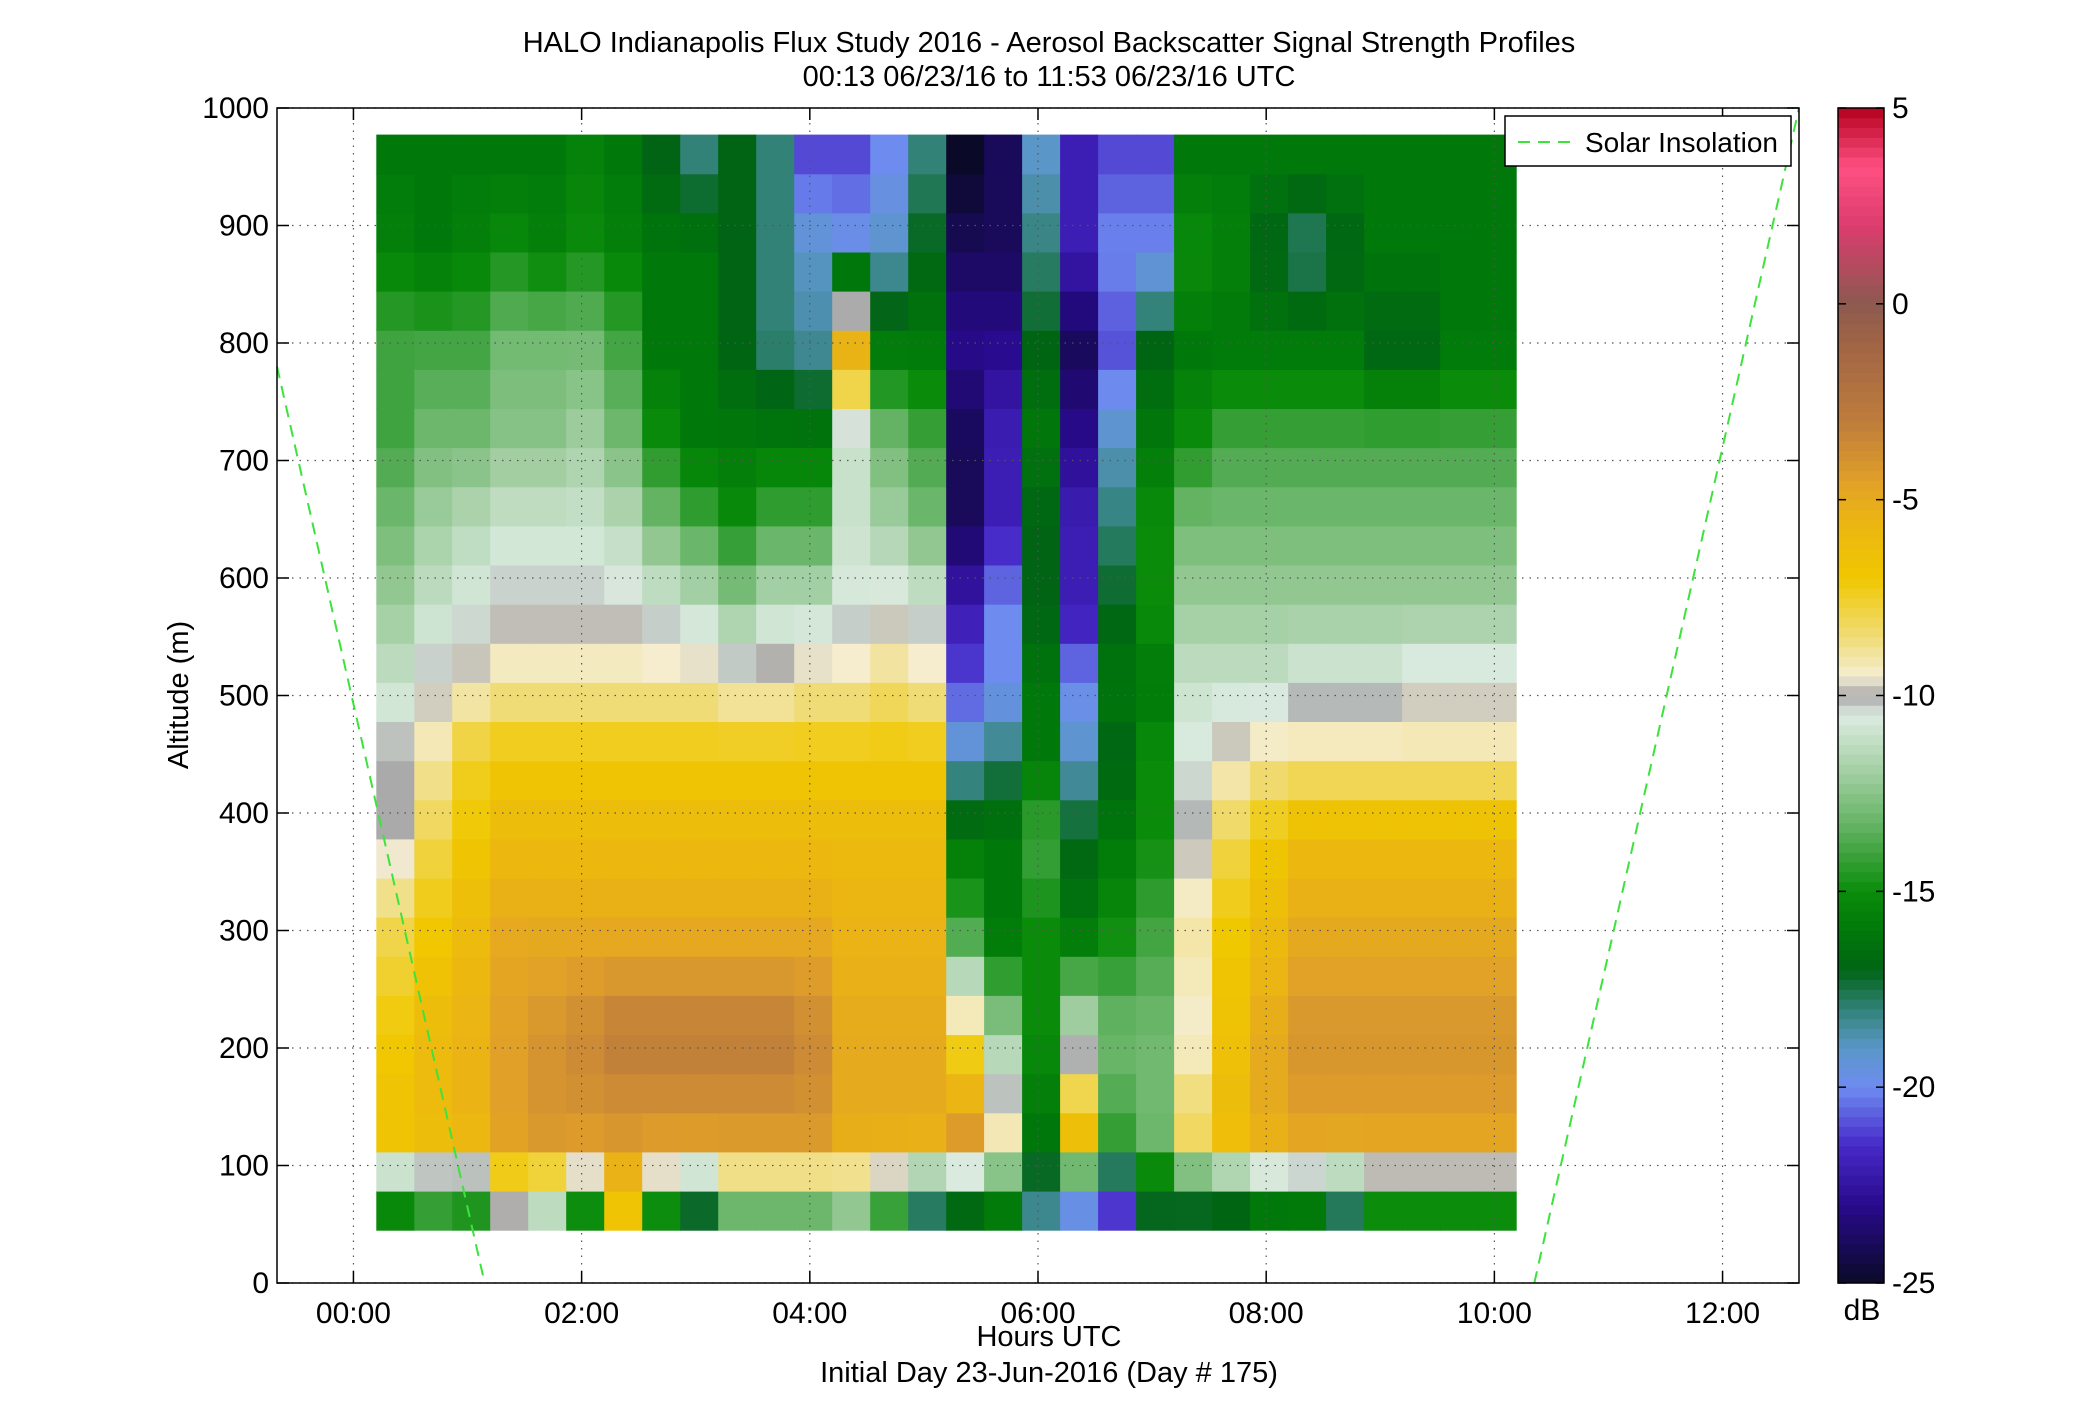 This screenshot has width=2098, height=1425. What do you see at coordinates (1666, 695) in the screenshot?
I see `solar-insolation-line` at bounding box center [1666, 695].